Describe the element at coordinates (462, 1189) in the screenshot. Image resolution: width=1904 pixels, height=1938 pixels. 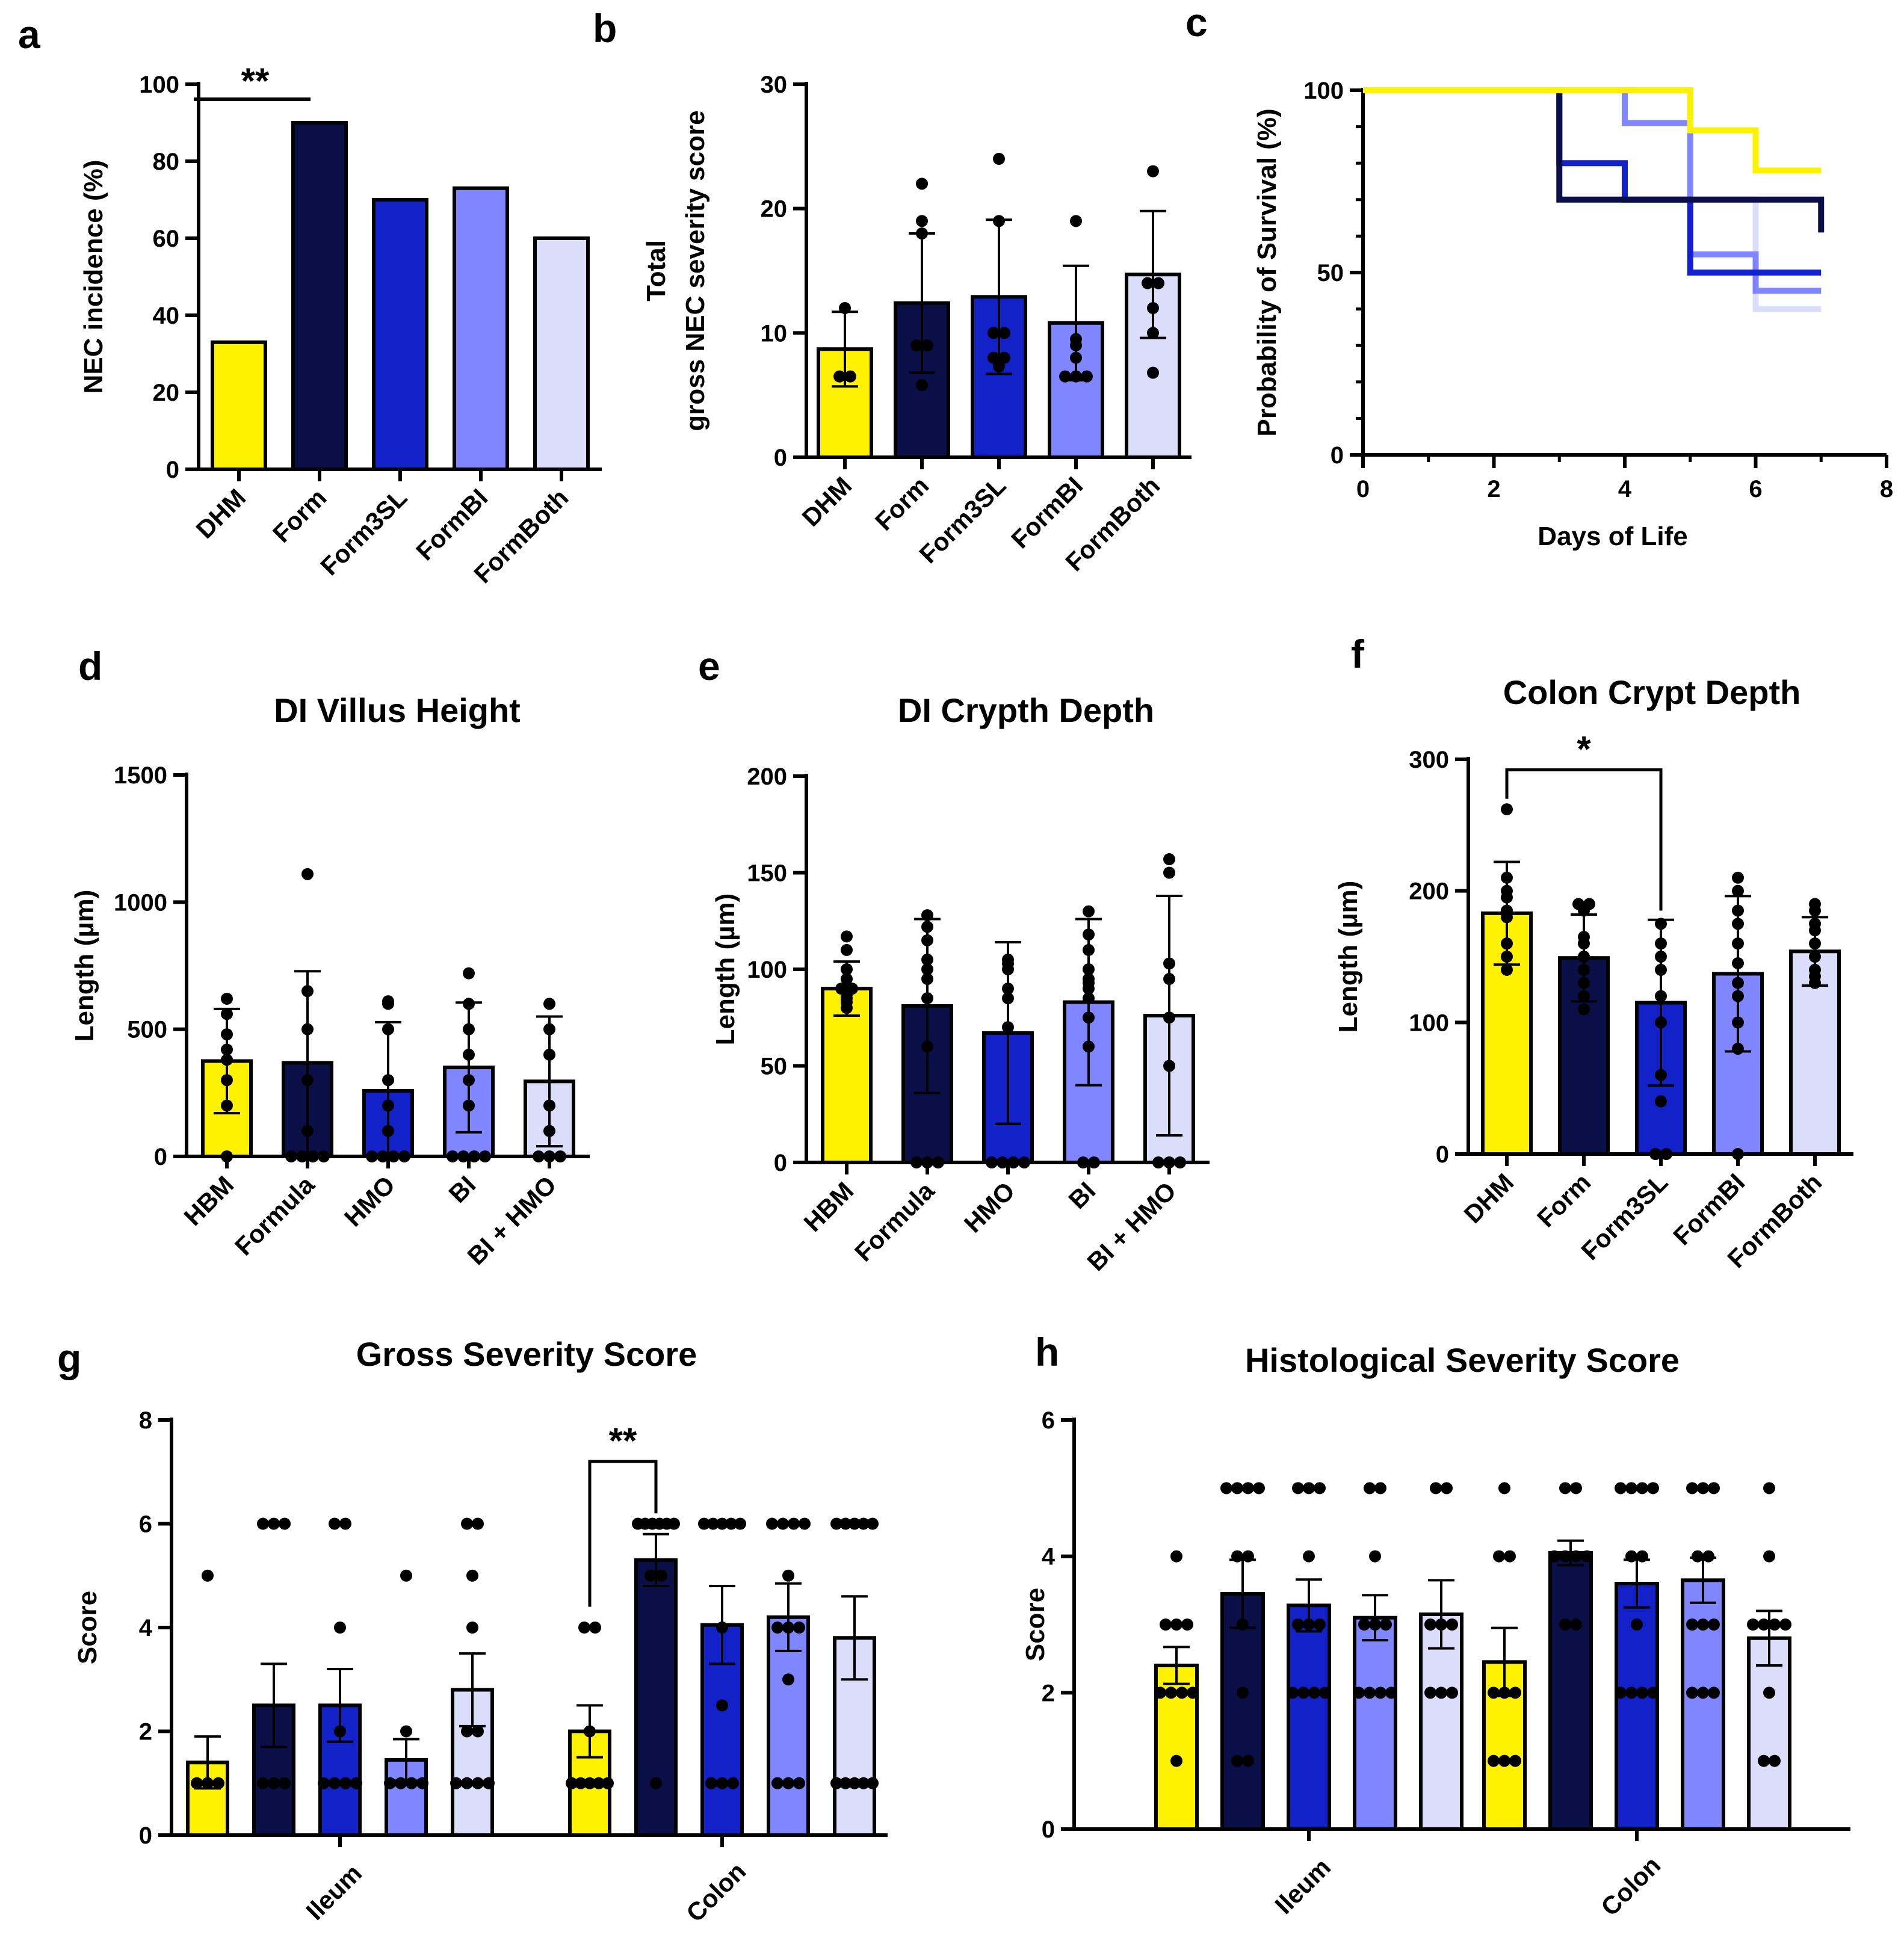
I see `x-tick-label: BI` at that location.